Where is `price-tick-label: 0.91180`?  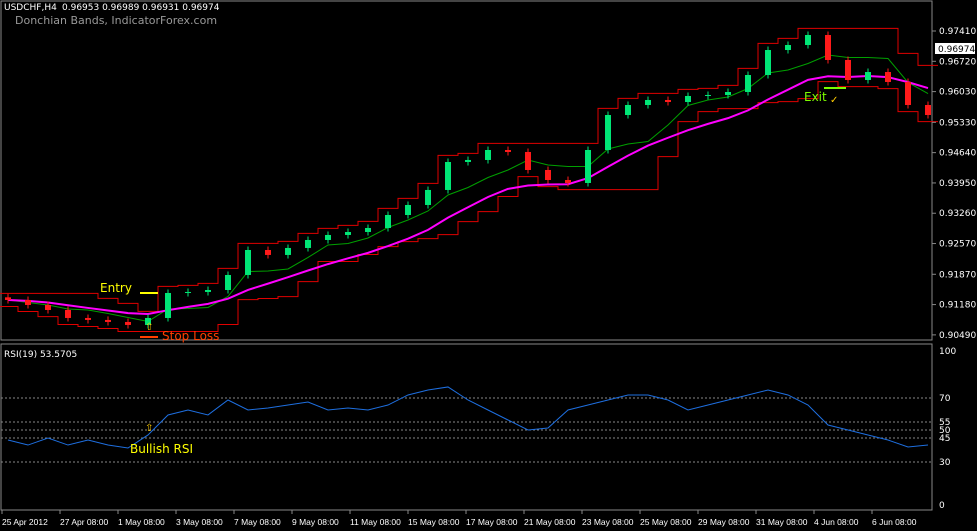
price-tick-label: 0.91180 is located at coordinates (957, 306).